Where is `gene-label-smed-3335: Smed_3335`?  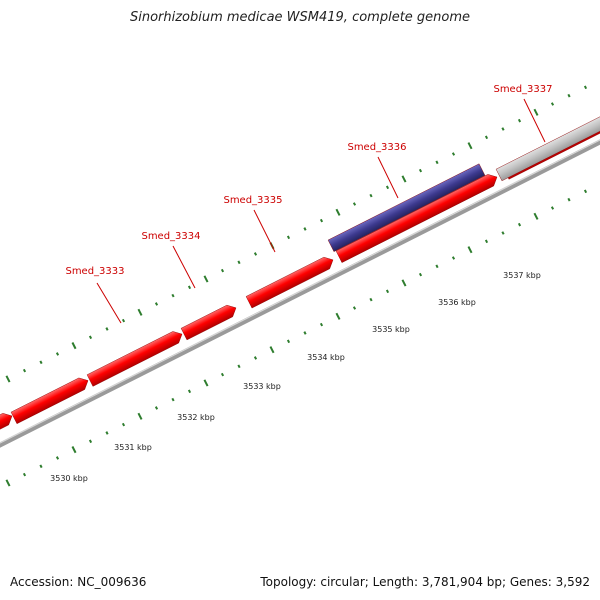
gene-label-smed-3335: Smed_3335 is located at coordinates (252, 200).